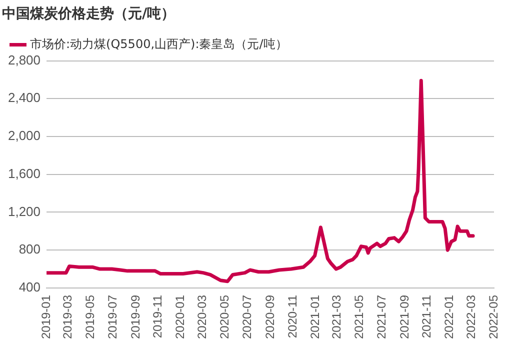 Image resolution: width=530 pixels, height=346 pixels. Describe the element at coordinates (404, 317) in the screenshot. I see `x-tick-label: 2021-09` at that location.